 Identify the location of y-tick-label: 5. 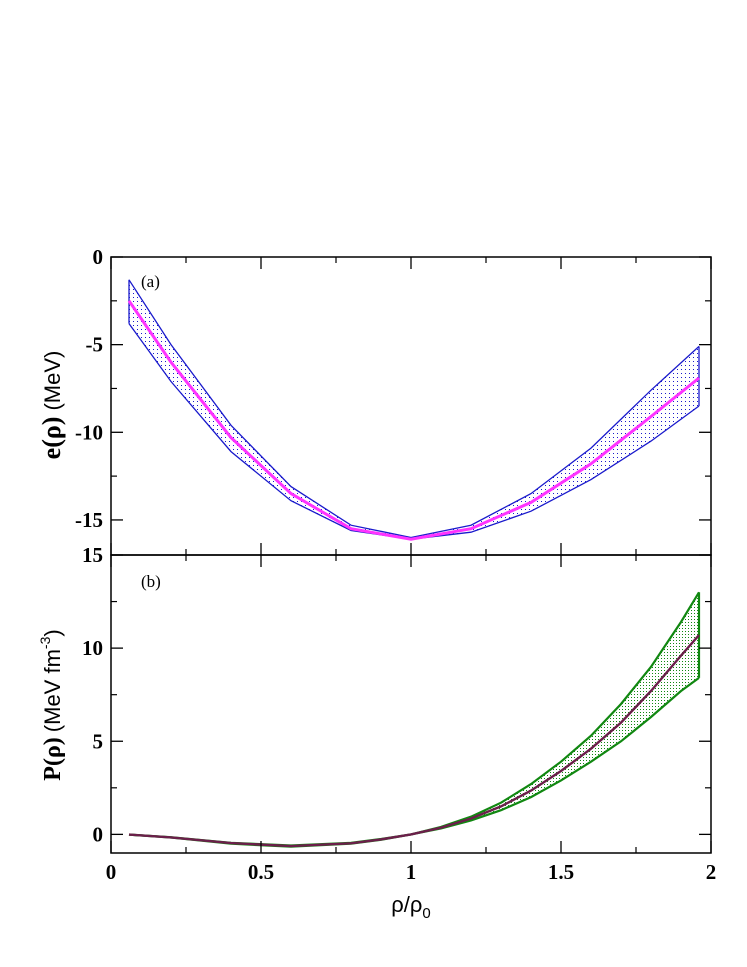
(98, 741).